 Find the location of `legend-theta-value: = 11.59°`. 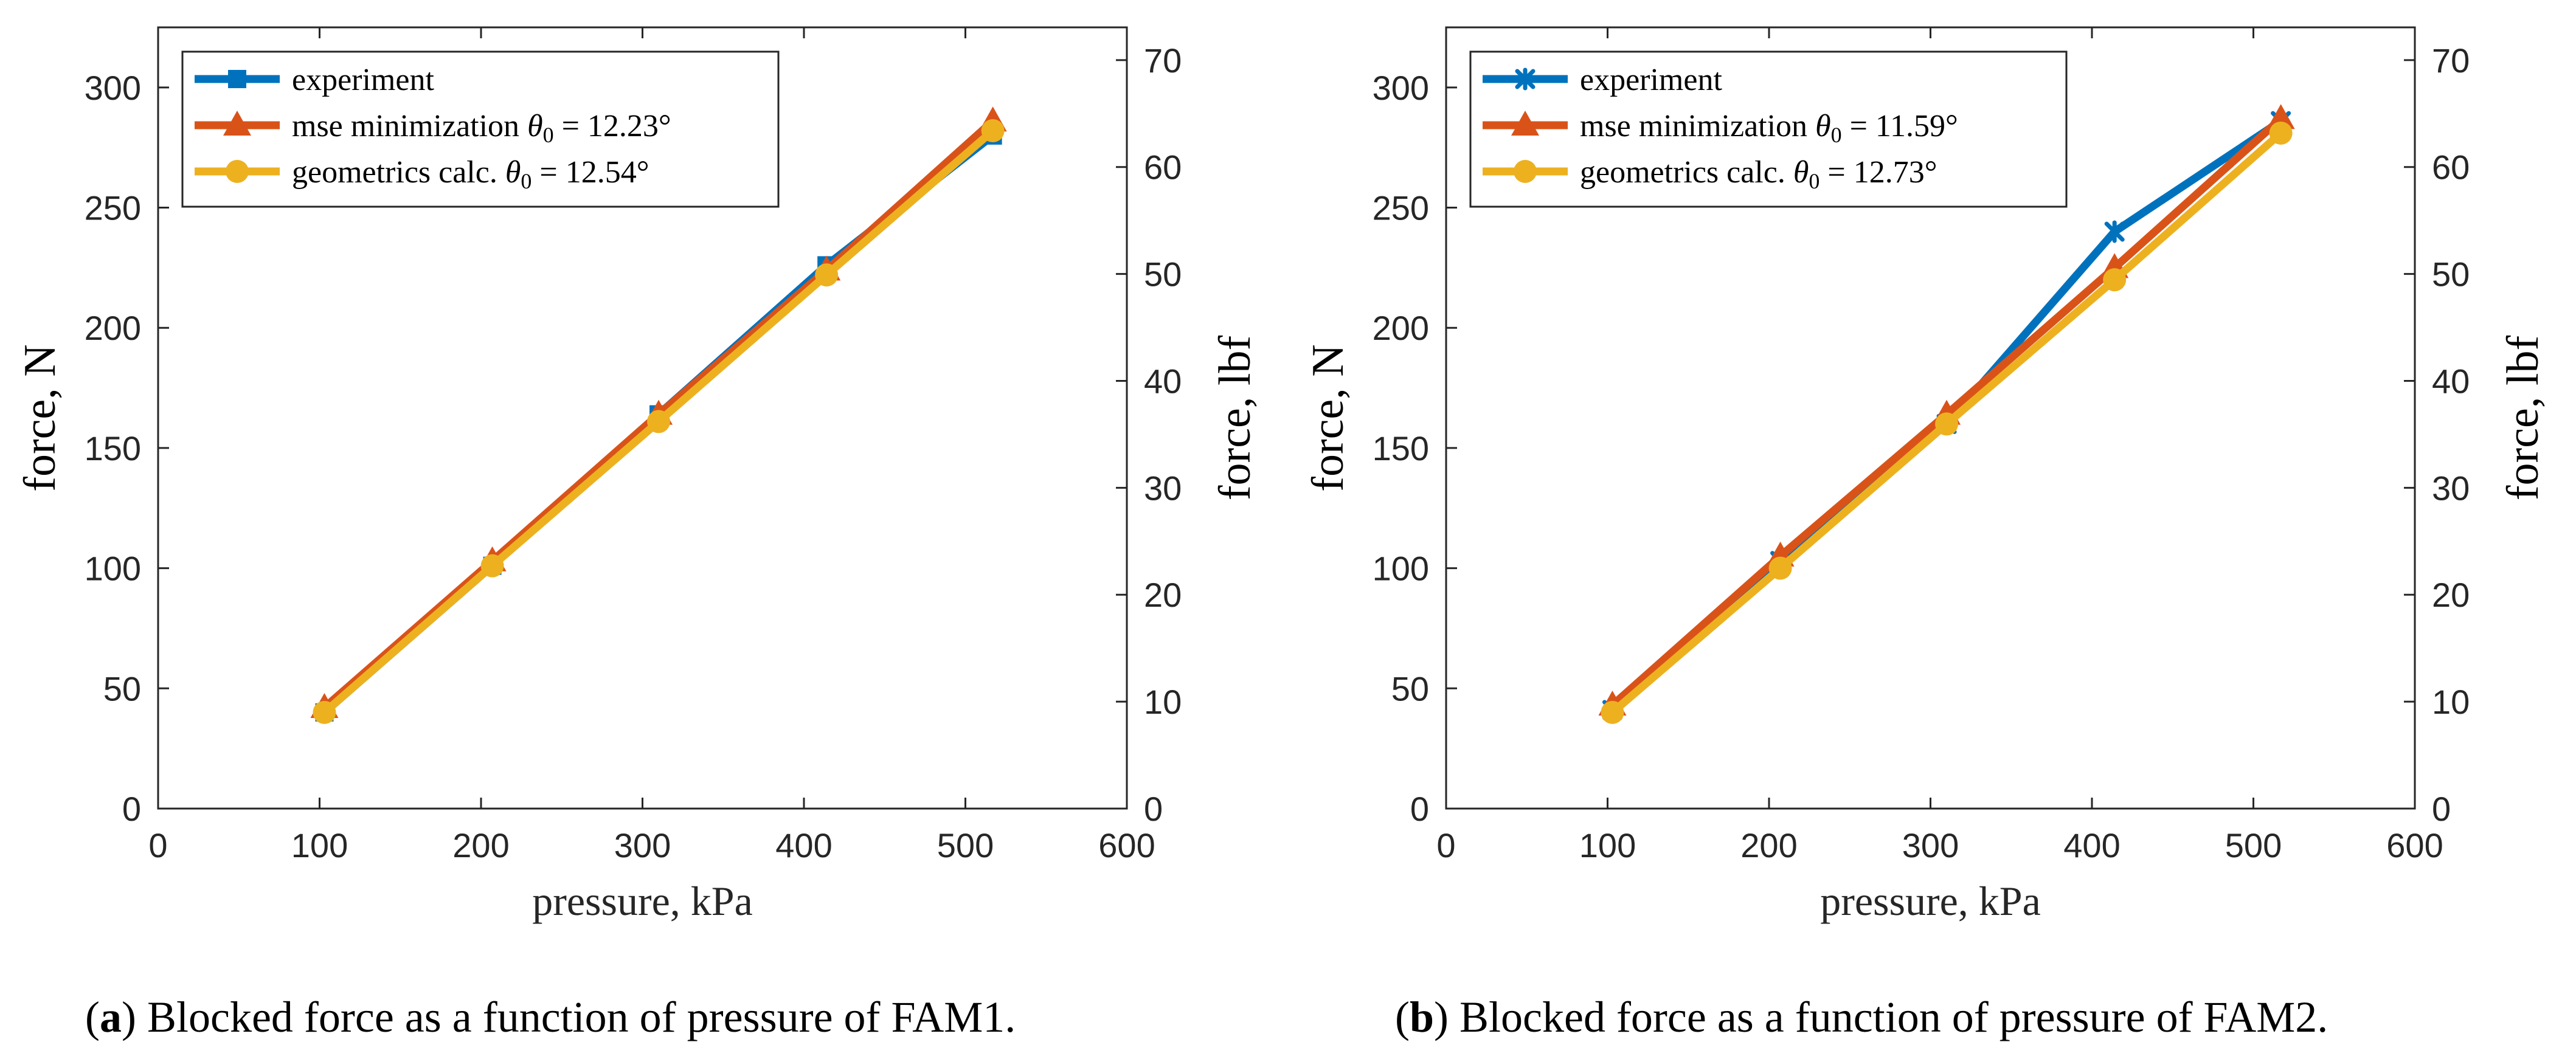

legend-theta-value: = 11.59° is located at coordinates (1900, 126).